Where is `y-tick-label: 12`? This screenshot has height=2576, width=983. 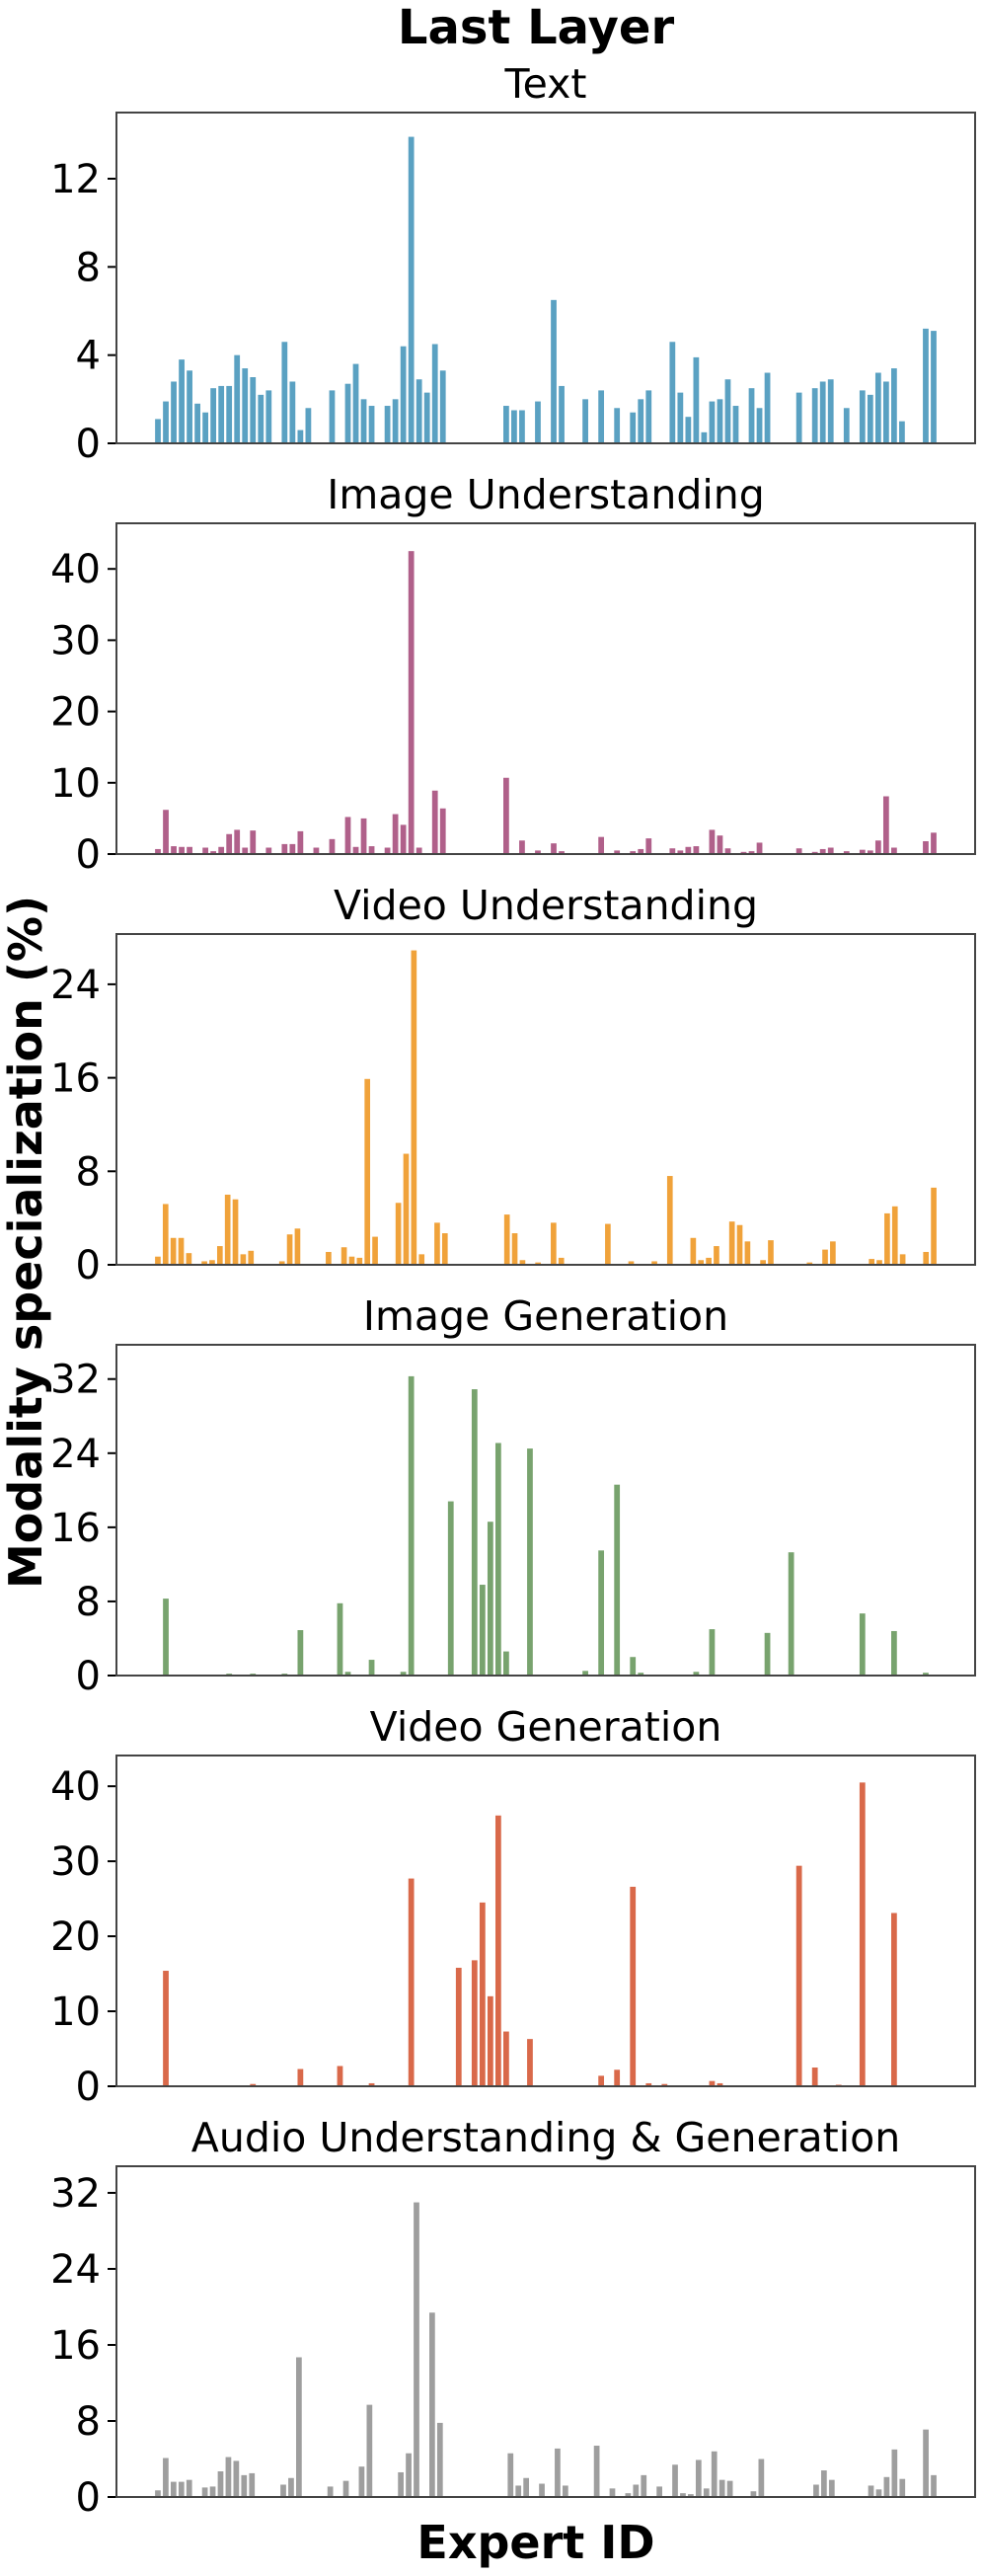 y-tick-label: 12 is located at coordinates (75, 179).